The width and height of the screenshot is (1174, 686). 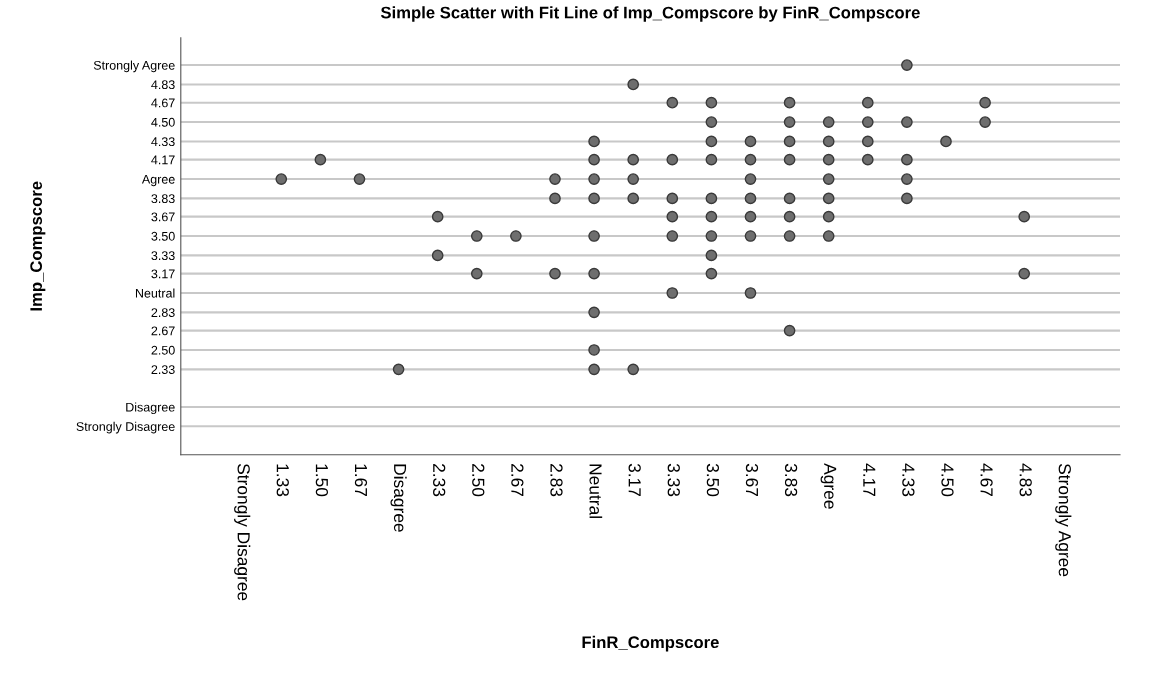 What do you see at coordinates (163, 199) in the screenshot?
I see `y-tick-label: 3.83` at bounding box center [163, 199].